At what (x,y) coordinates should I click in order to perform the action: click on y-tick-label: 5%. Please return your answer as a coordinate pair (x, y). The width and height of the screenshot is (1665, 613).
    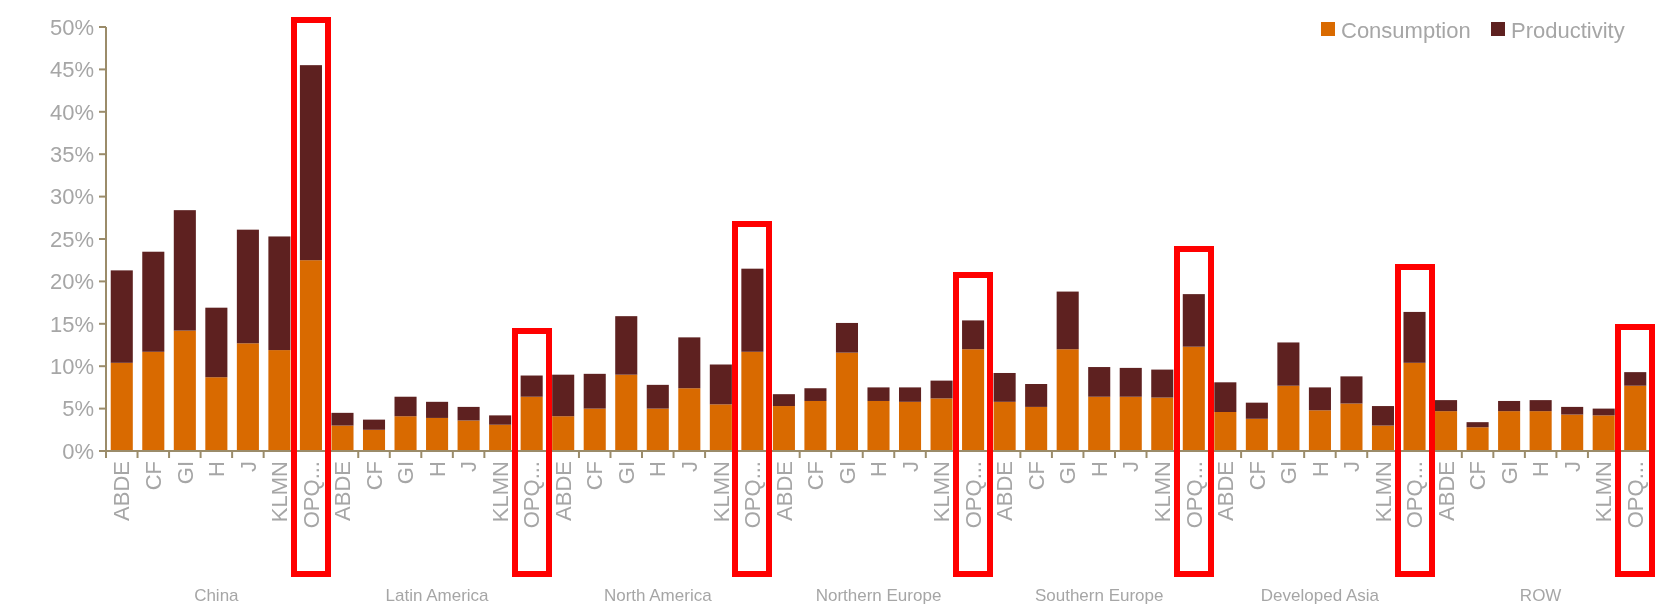
    Looking at the image, I should click on (78, 409).